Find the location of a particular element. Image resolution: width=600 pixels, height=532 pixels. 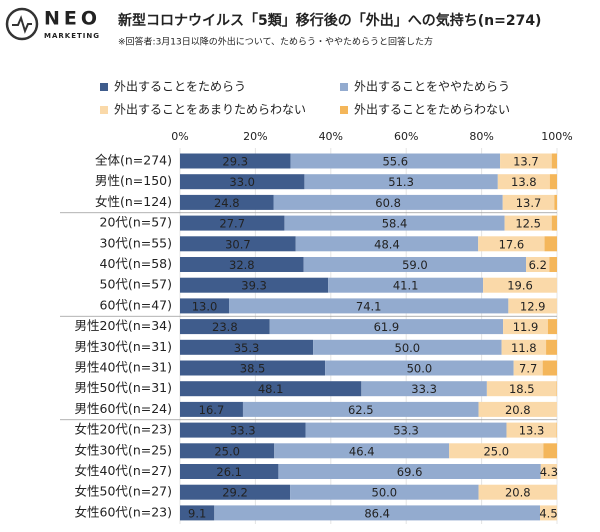

y-tick-label: 男性(n=150) is located at coordinates (133, 180).